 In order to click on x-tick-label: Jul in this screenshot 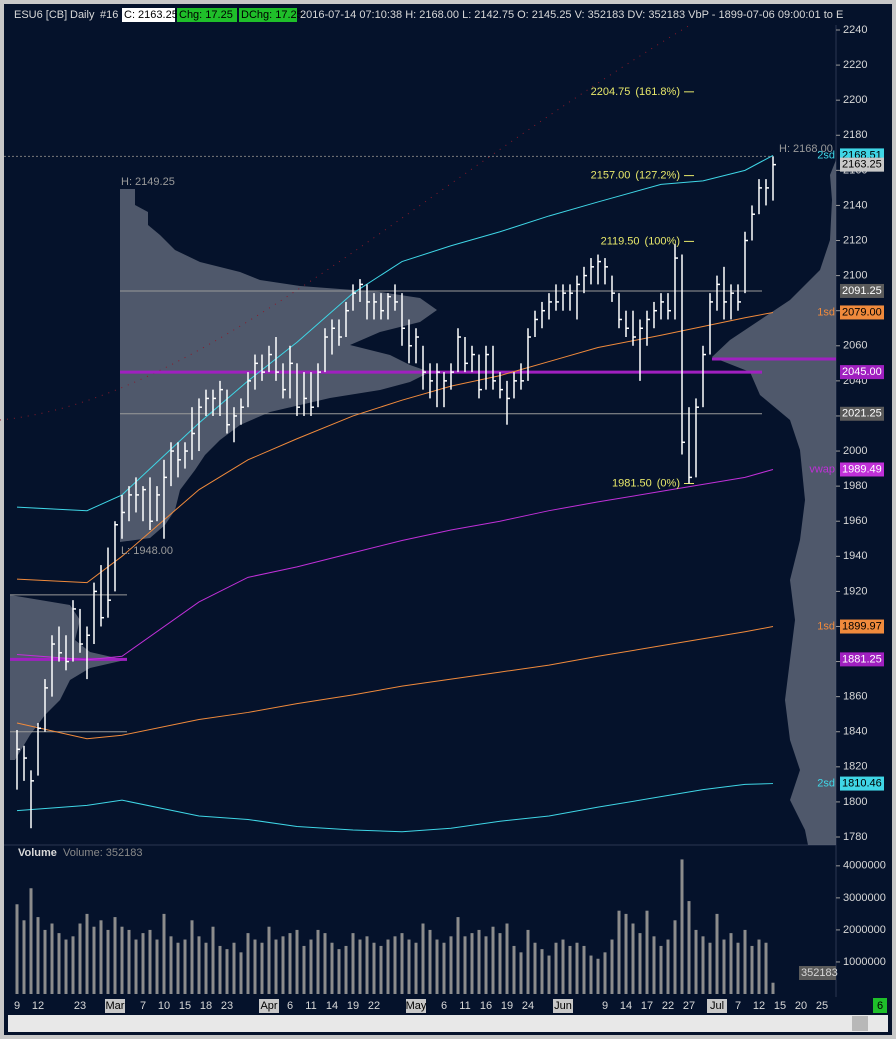, I will do `click(717, 1006)`.